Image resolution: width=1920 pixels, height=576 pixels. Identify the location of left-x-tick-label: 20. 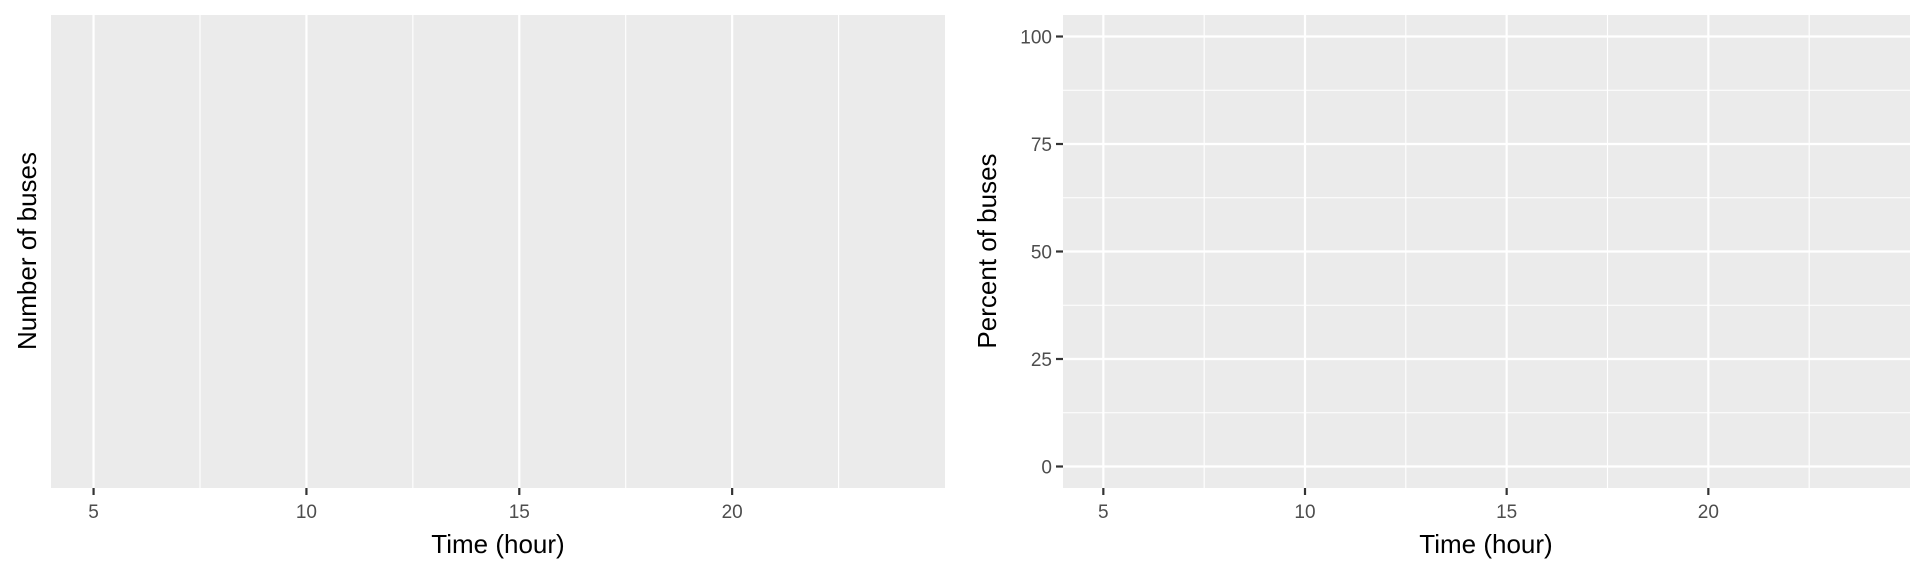
(732, 512).